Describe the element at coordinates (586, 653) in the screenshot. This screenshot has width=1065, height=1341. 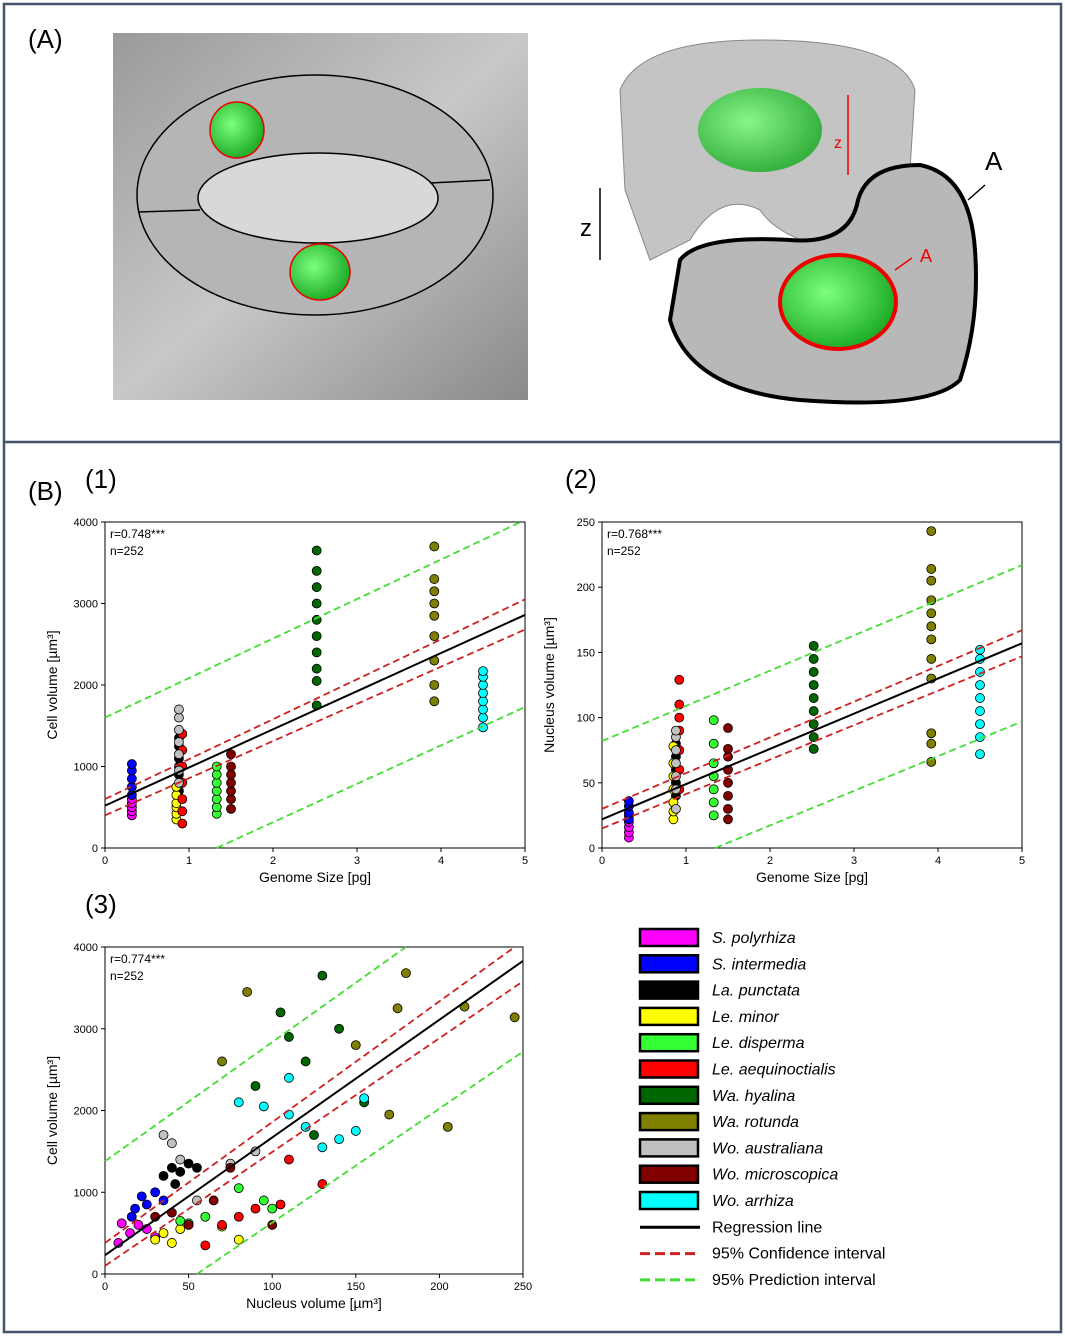
I see `y-tick-label: 150` at that location.